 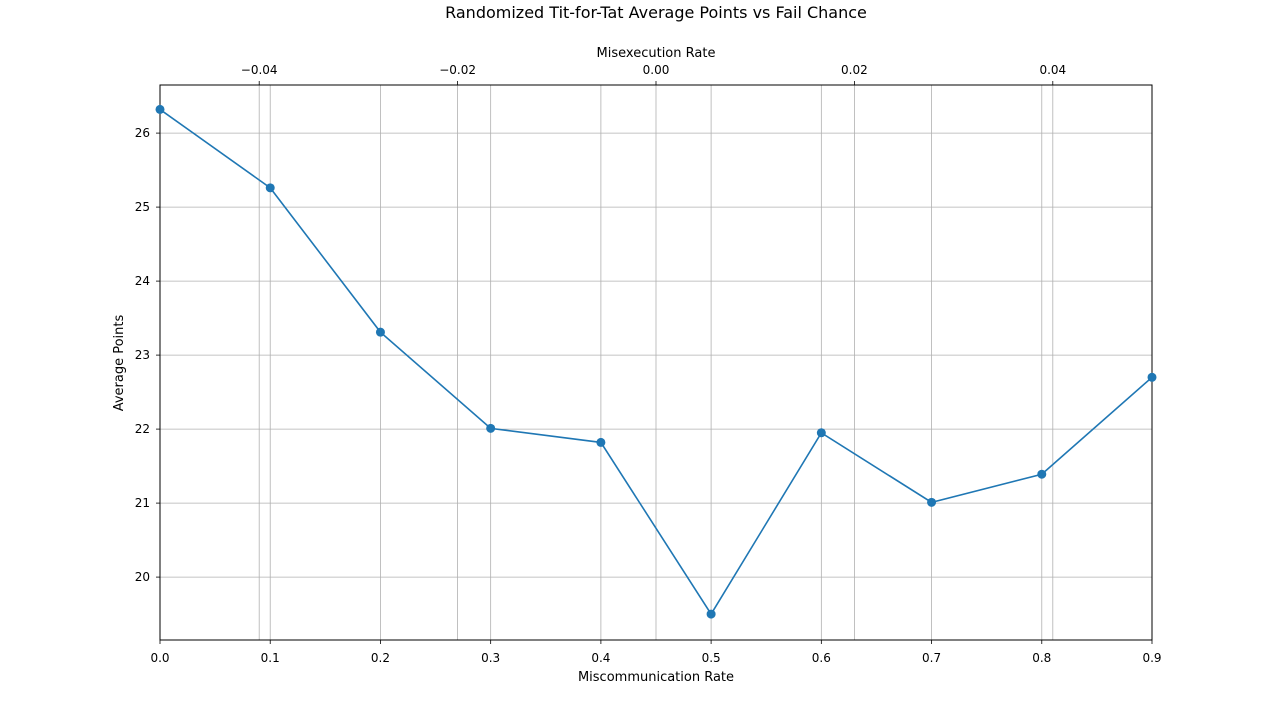 I want to click on y-tick-label: 23, so click(x=142, y=355).